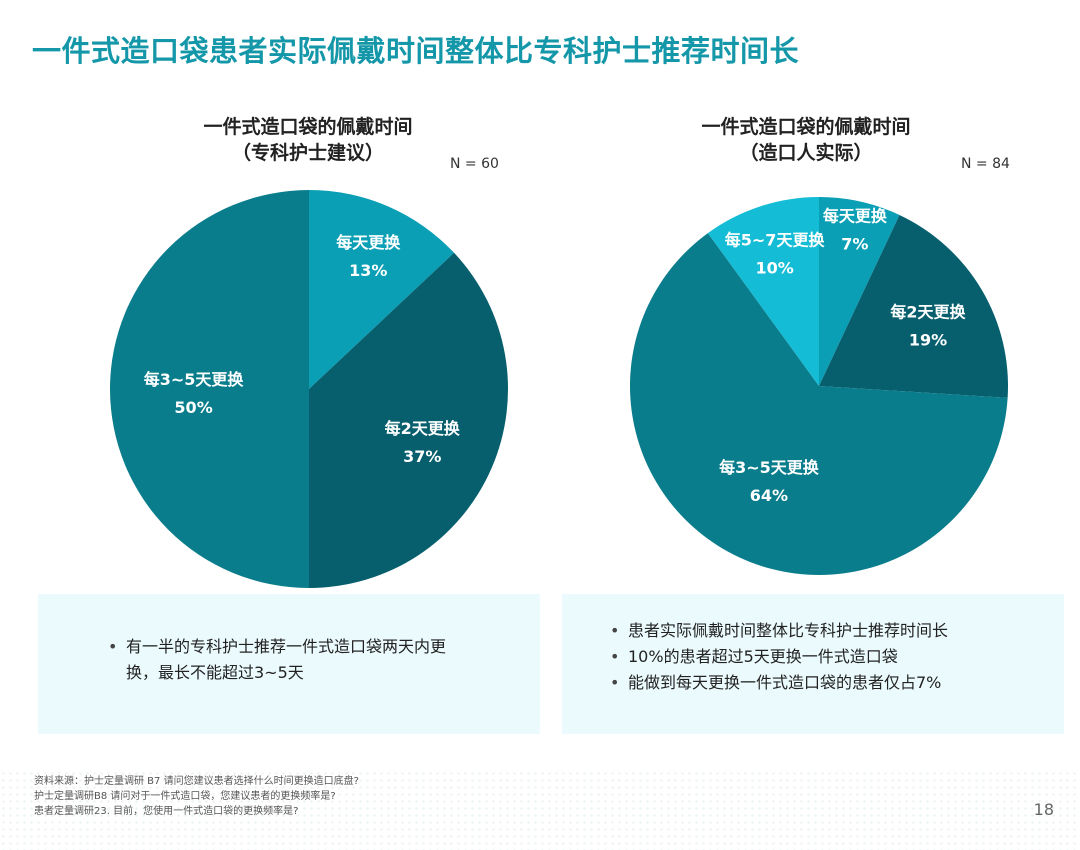 The image size is (1080, 850). I want to click on left-chart-sample-size: N = 60, so click(474, 164).